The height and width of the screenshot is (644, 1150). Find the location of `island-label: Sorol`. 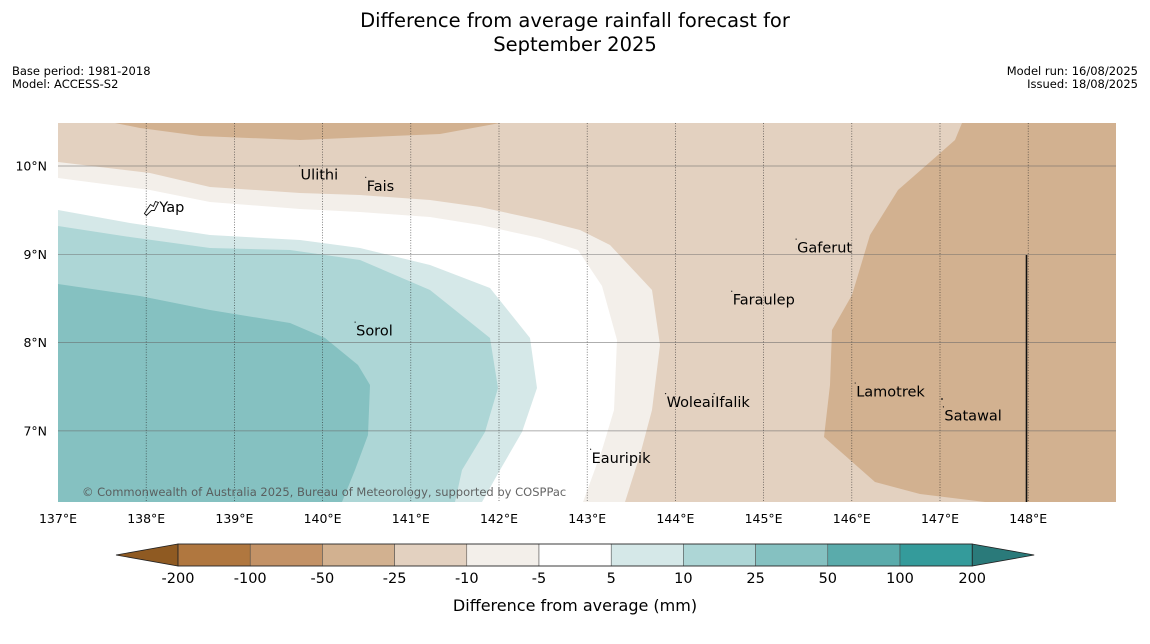

island-label: Sorol is located at coordinates (374, 332).